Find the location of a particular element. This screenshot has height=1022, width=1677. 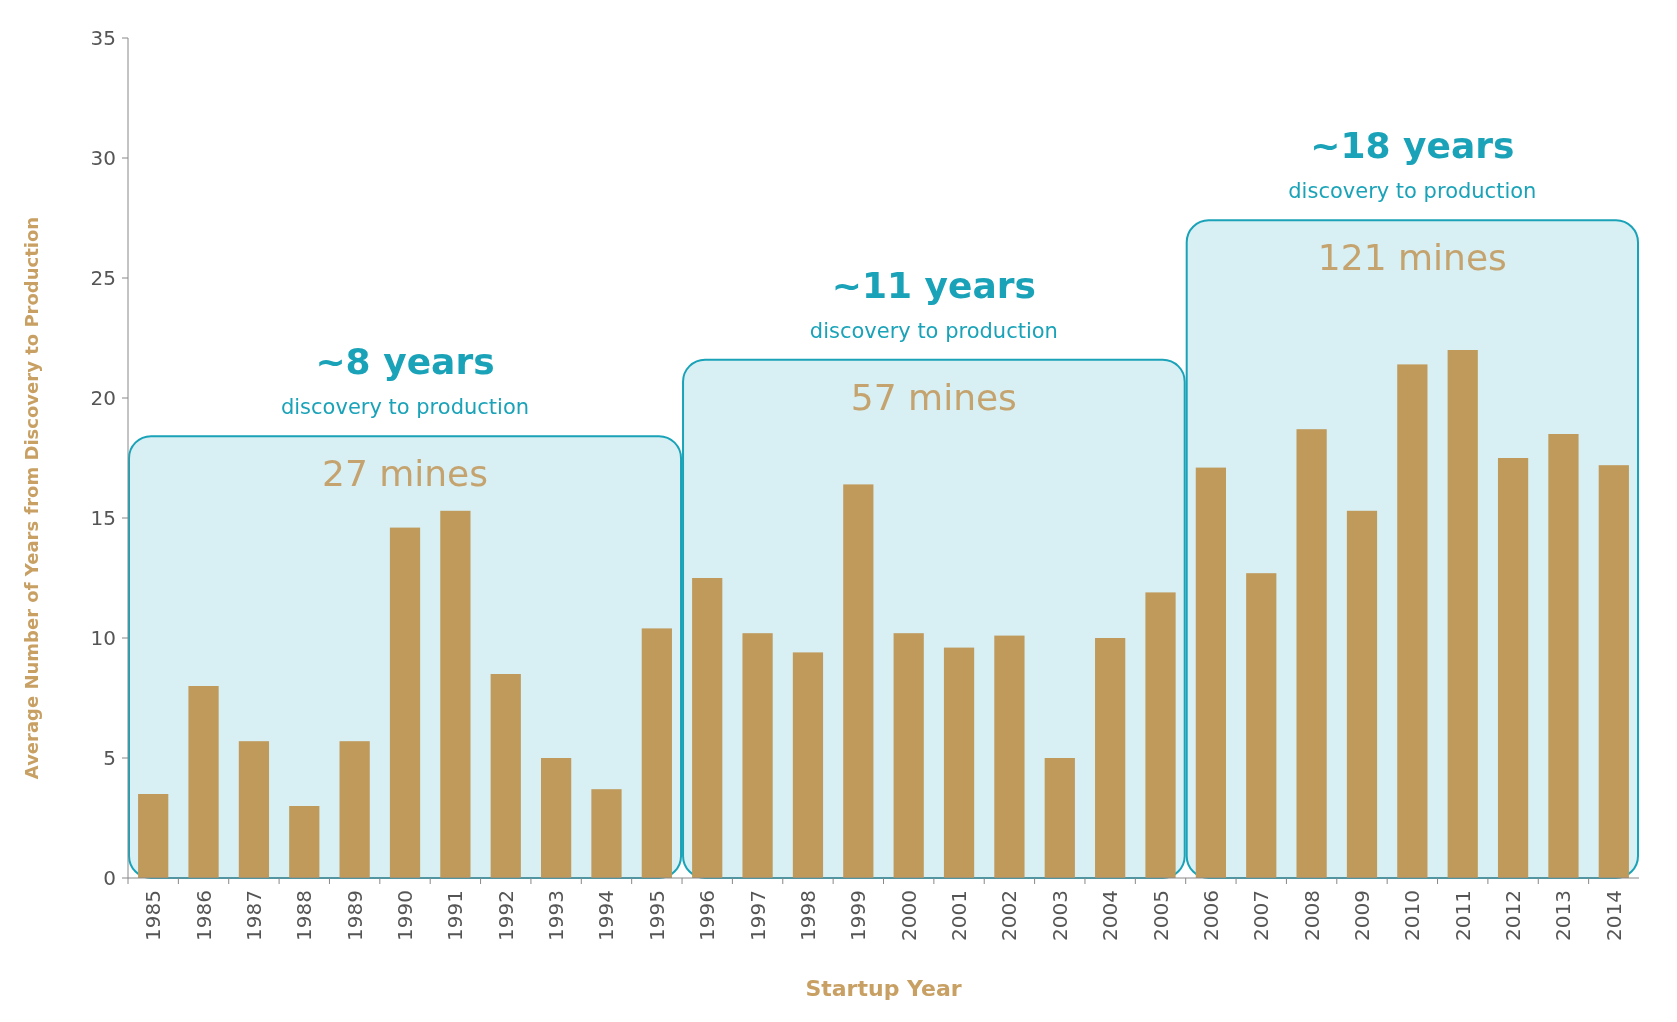

x-tick-label: 1988 is located at coordinates (304, 915).